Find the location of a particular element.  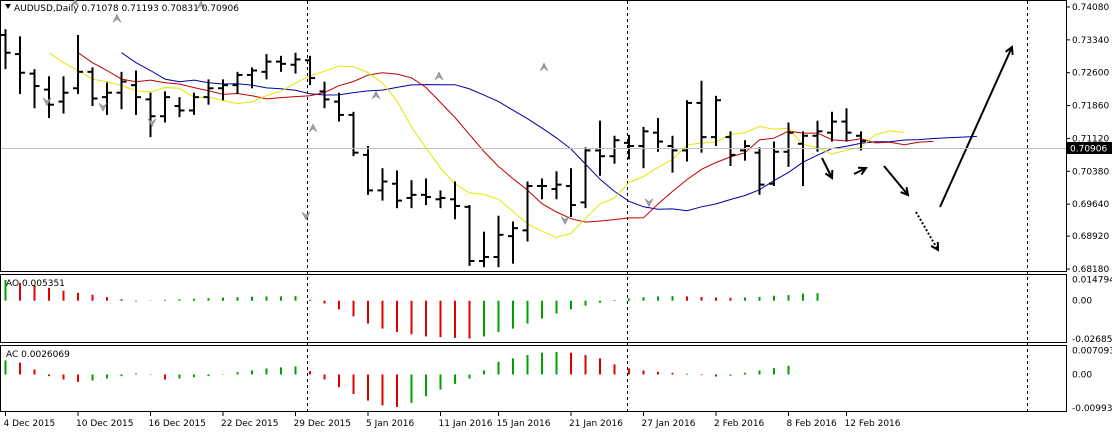

price-axis-label: 0.72600 is located at coordinates (1090, 74).